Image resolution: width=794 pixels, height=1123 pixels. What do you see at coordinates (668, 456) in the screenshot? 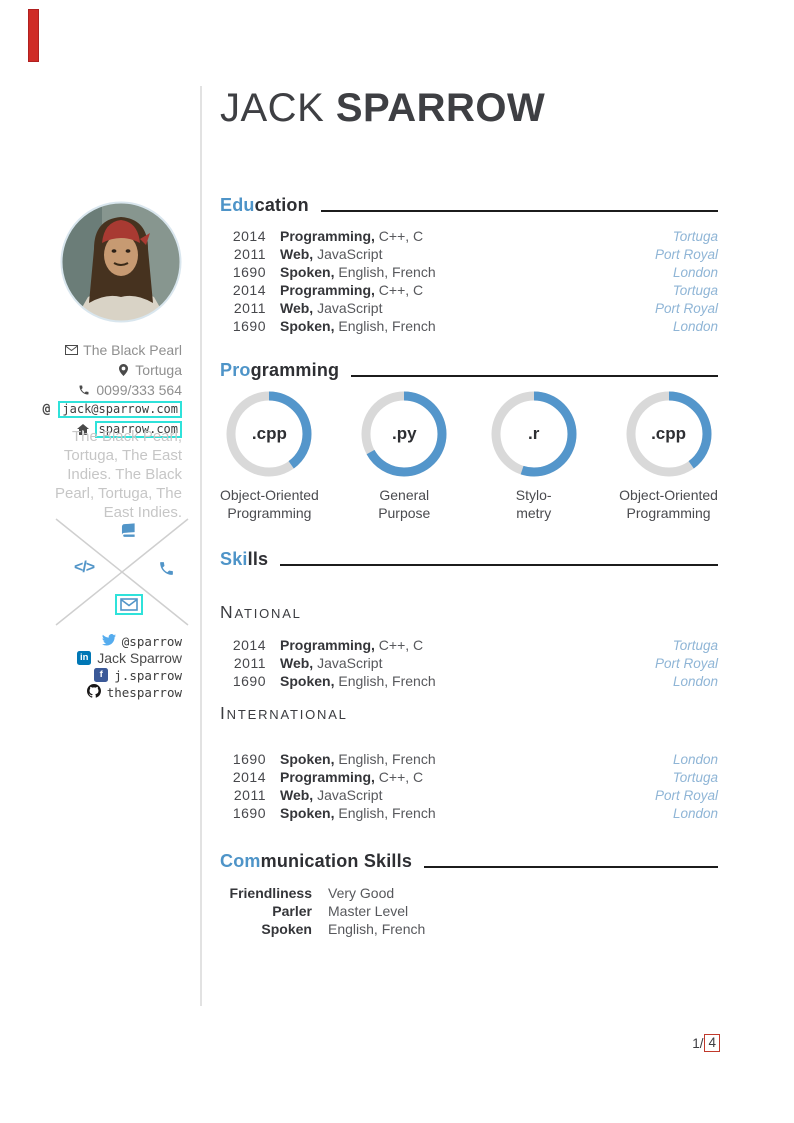
I see `skill-donut: .cpp Object-Oriented Programming` at bounding box center [668, 456].